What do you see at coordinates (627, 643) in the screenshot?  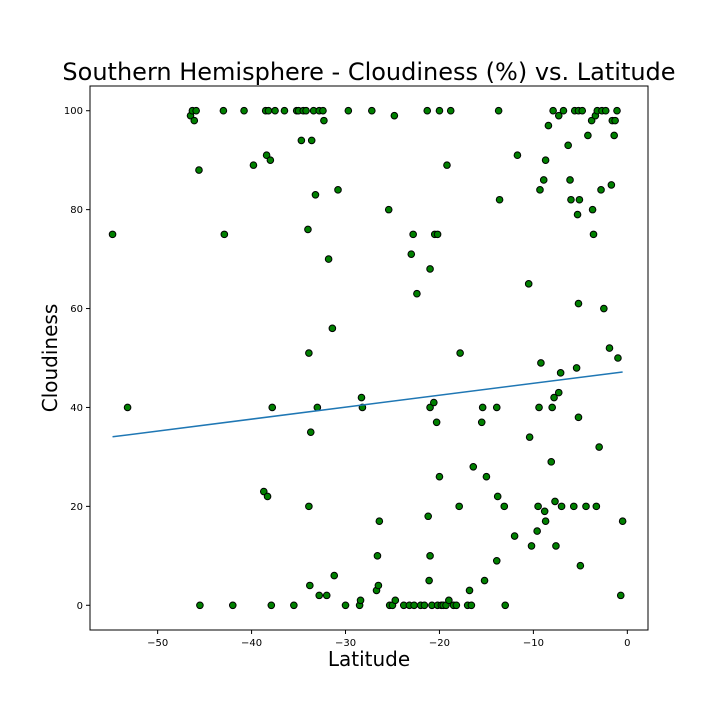 I see `x-tick-label: 0` at bounding box center [627, 643].